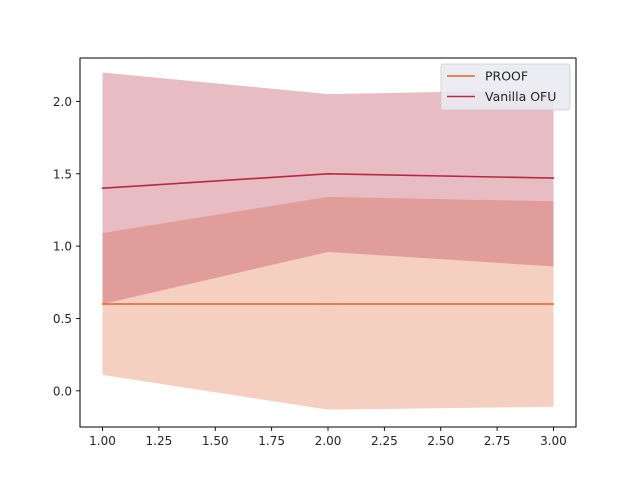 Image resolution: width=640 pixels, height=480 pixels. I want to click on y-tick-label: 1.5, so click(62, 174).